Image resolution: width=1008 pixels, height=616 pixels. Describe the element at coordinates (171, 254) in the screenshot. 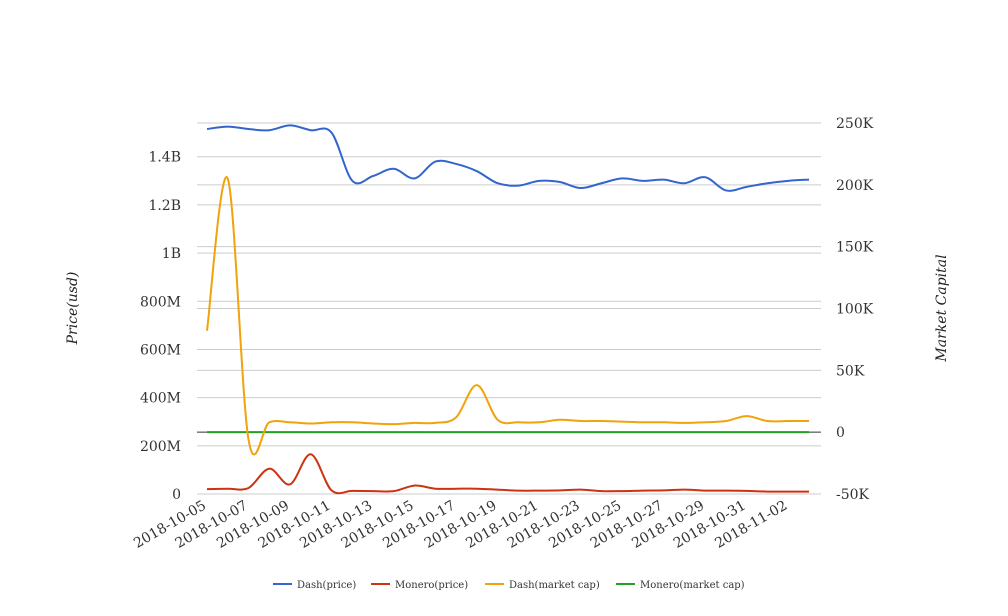

I see `left-tick-label: 1B` at that location.